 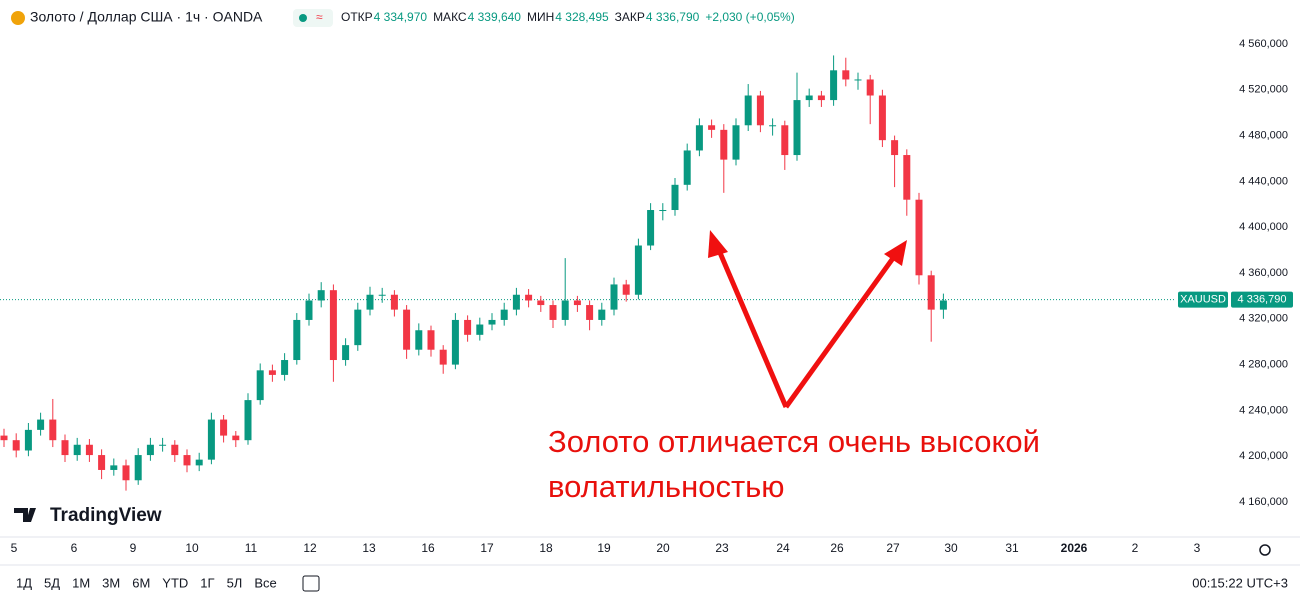 I want to click on status-badge, so click(x=313, y=18).